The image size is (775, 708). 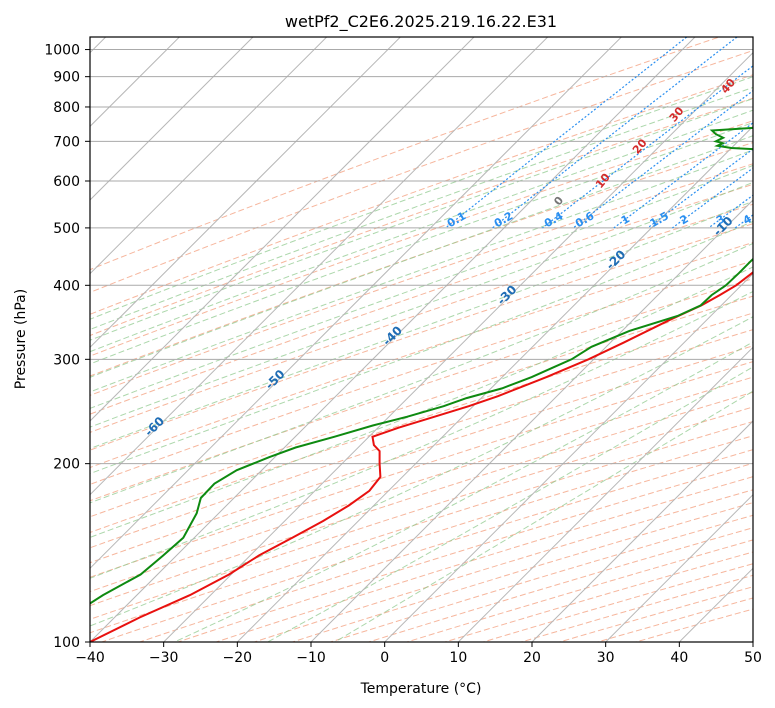 What do you see at coordinates (238, 658) in the screenshot?
I see `x-tick-label: −20` at bounding box center [238, 658].